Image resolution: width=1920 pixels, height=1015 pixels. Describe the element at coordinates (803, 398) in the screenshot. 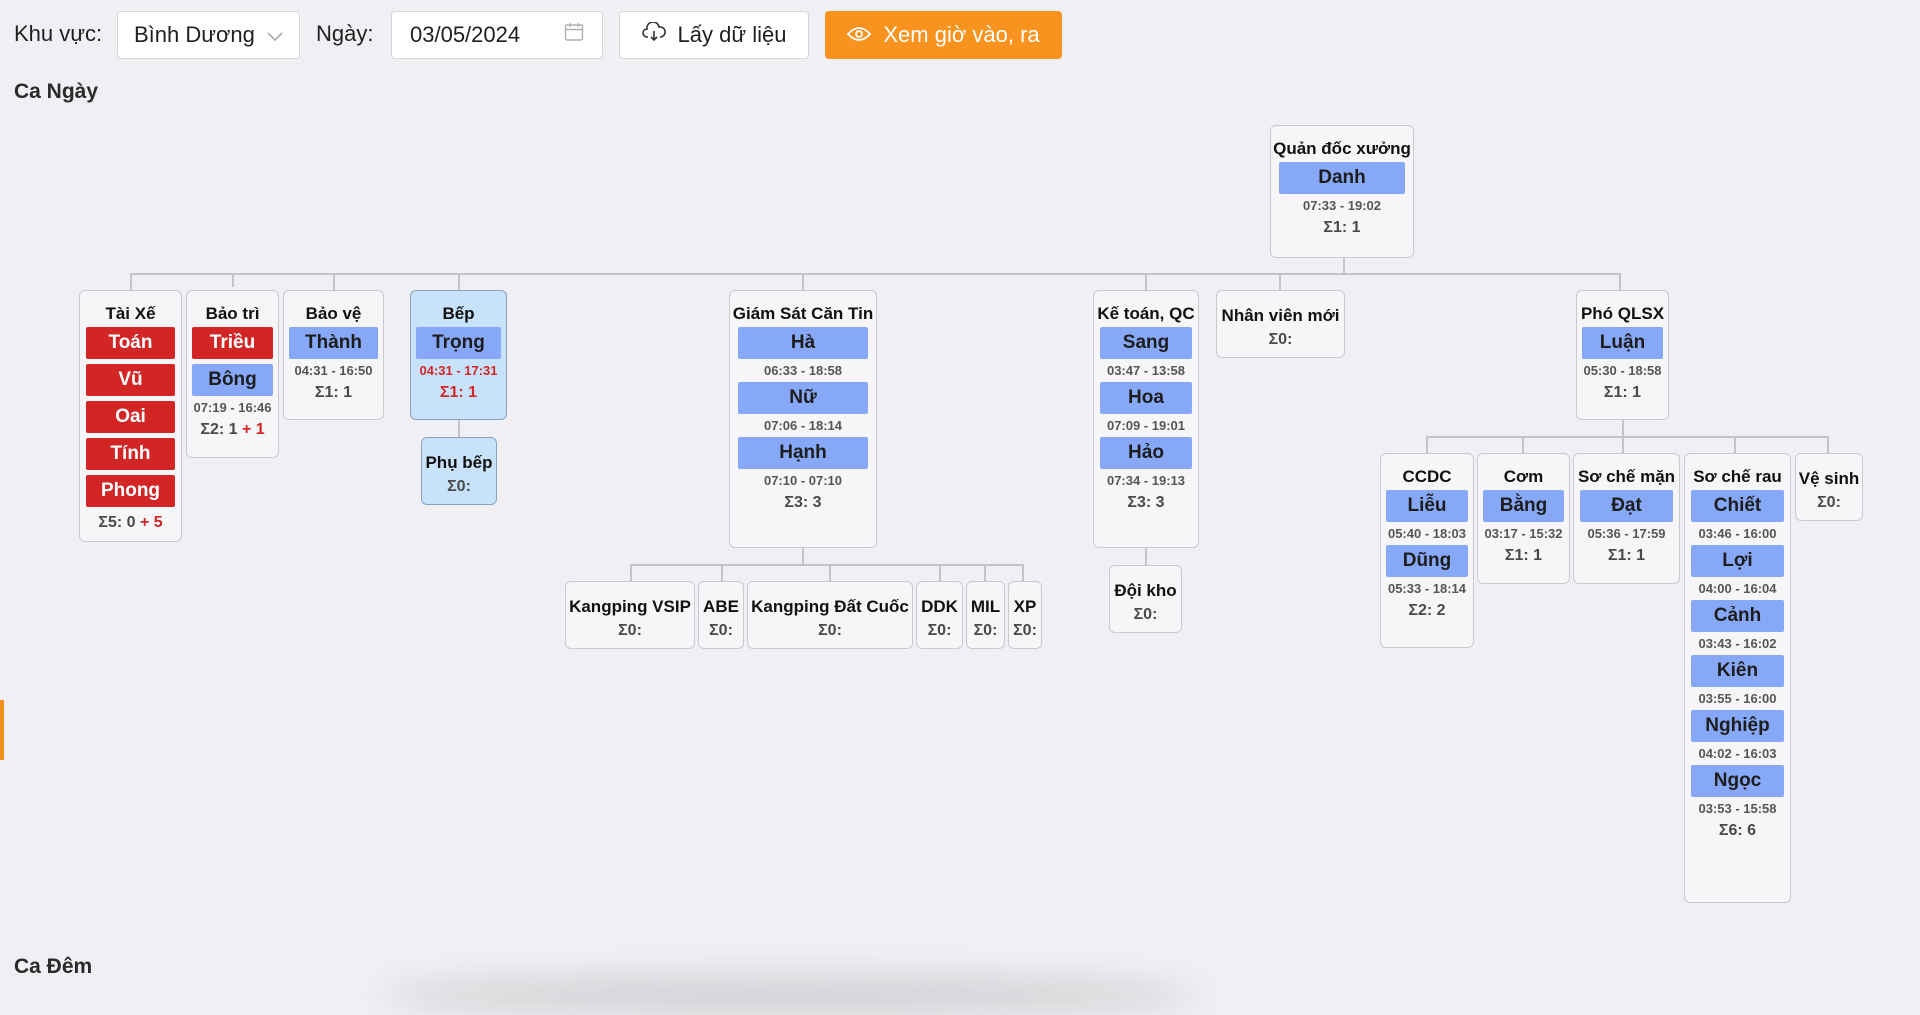

I see `person-button: Nữ` at that location.